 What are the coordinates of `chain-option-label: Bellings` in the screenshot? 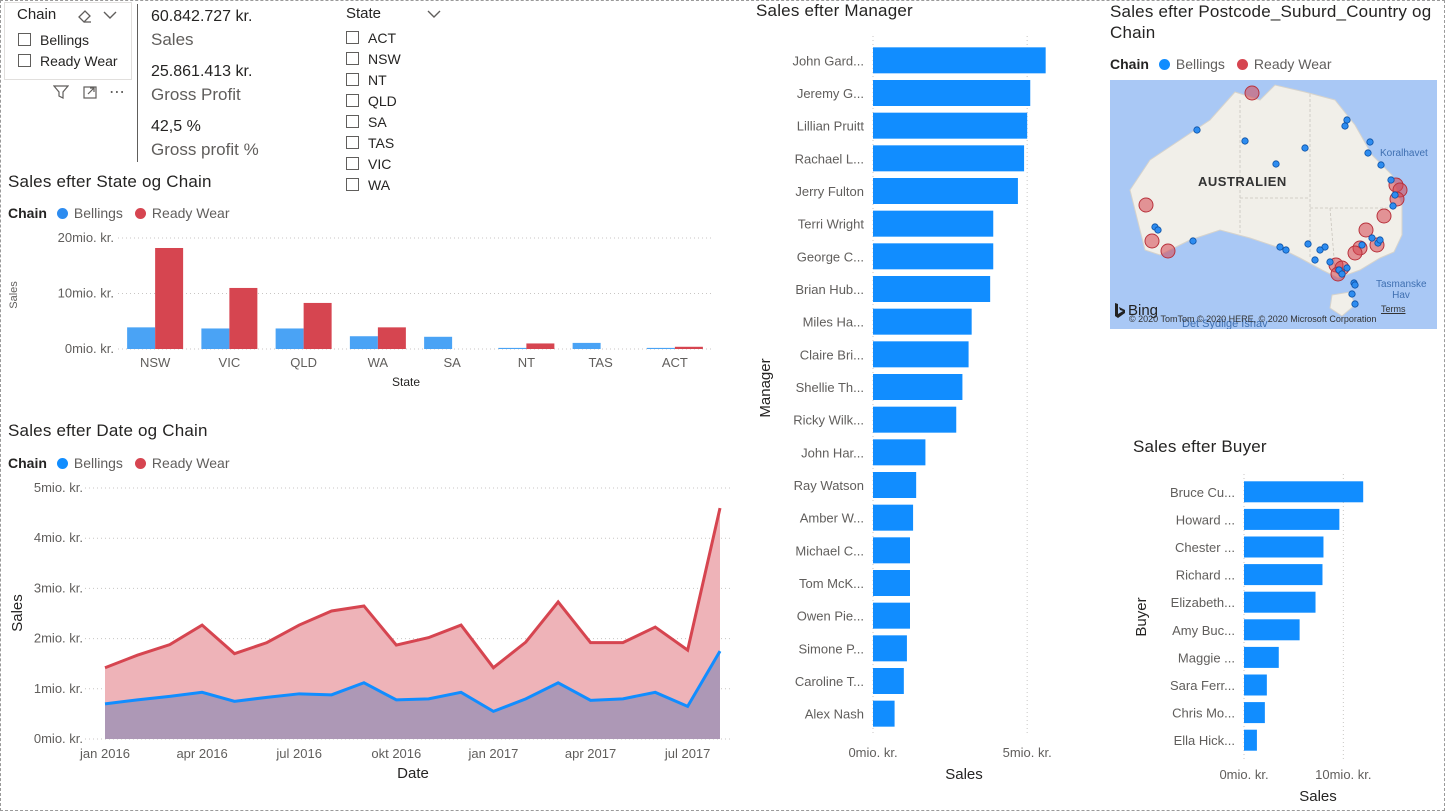 It's located at (65, 39).